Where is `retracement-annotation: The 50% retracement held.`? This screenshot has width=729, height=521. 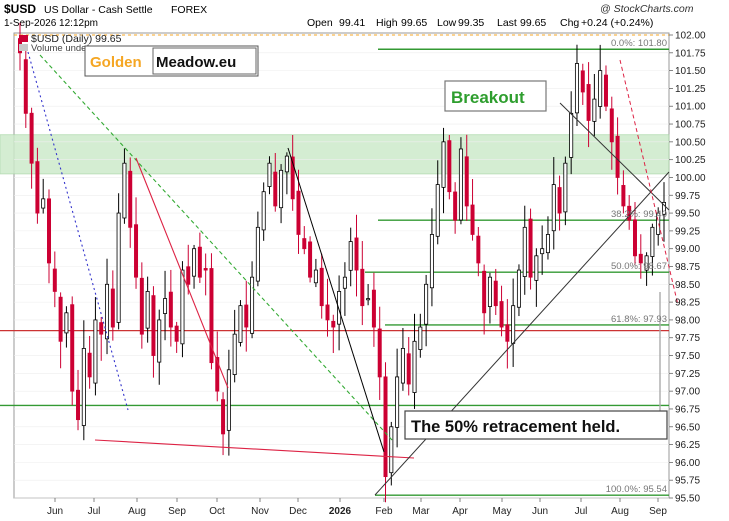
retracement-annotation: The 50% retracement held. is located at coordinates (536, 425).